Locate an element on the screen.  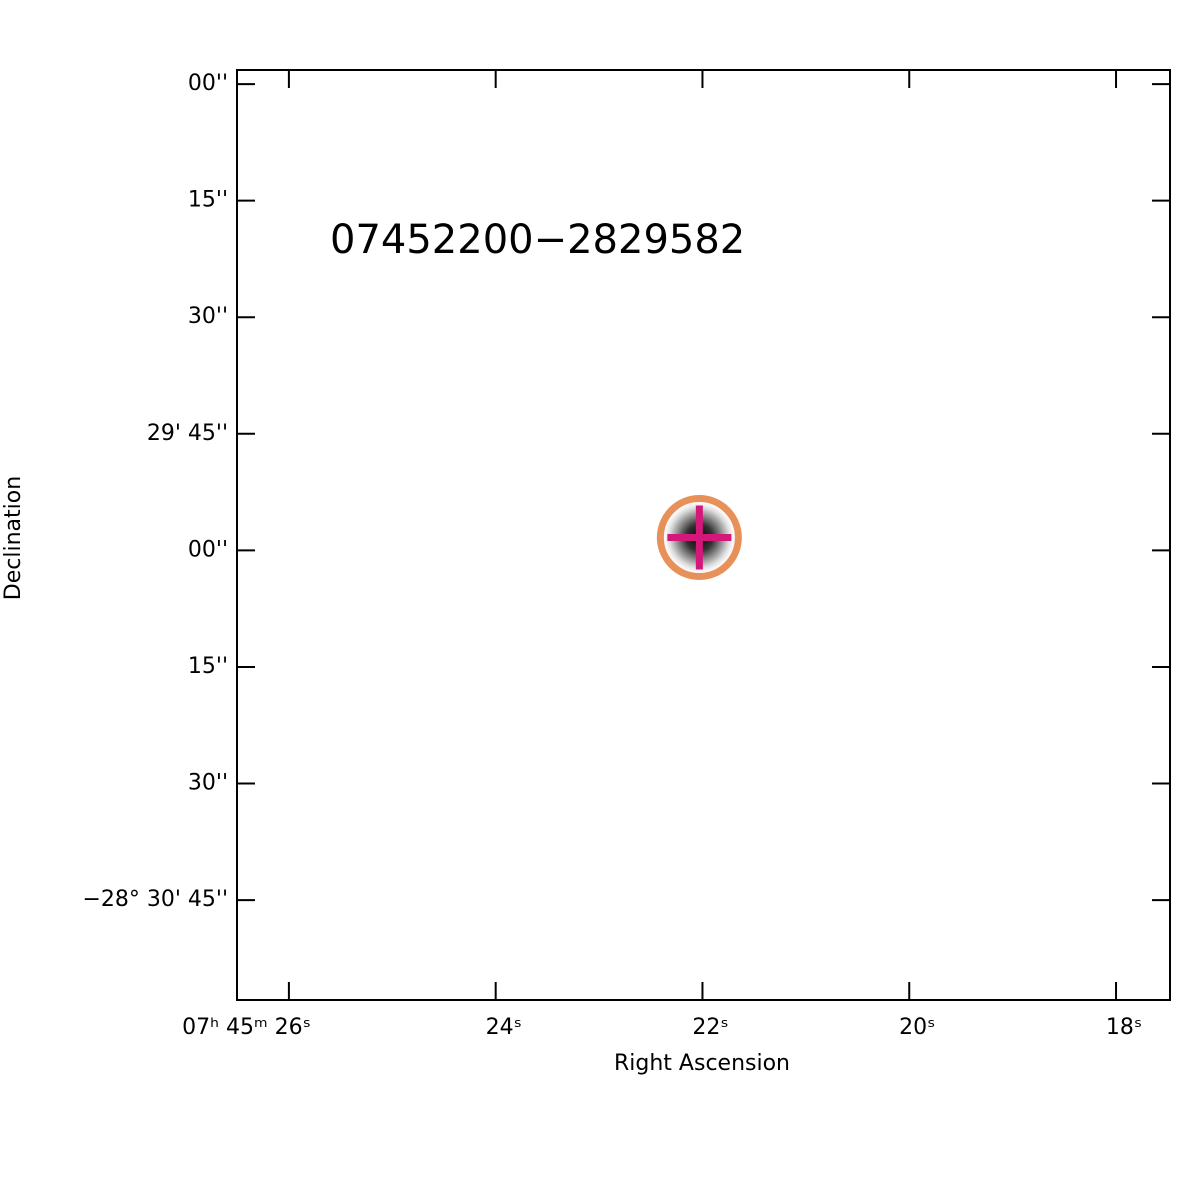
source-circle is located at coordinates (699, 538).